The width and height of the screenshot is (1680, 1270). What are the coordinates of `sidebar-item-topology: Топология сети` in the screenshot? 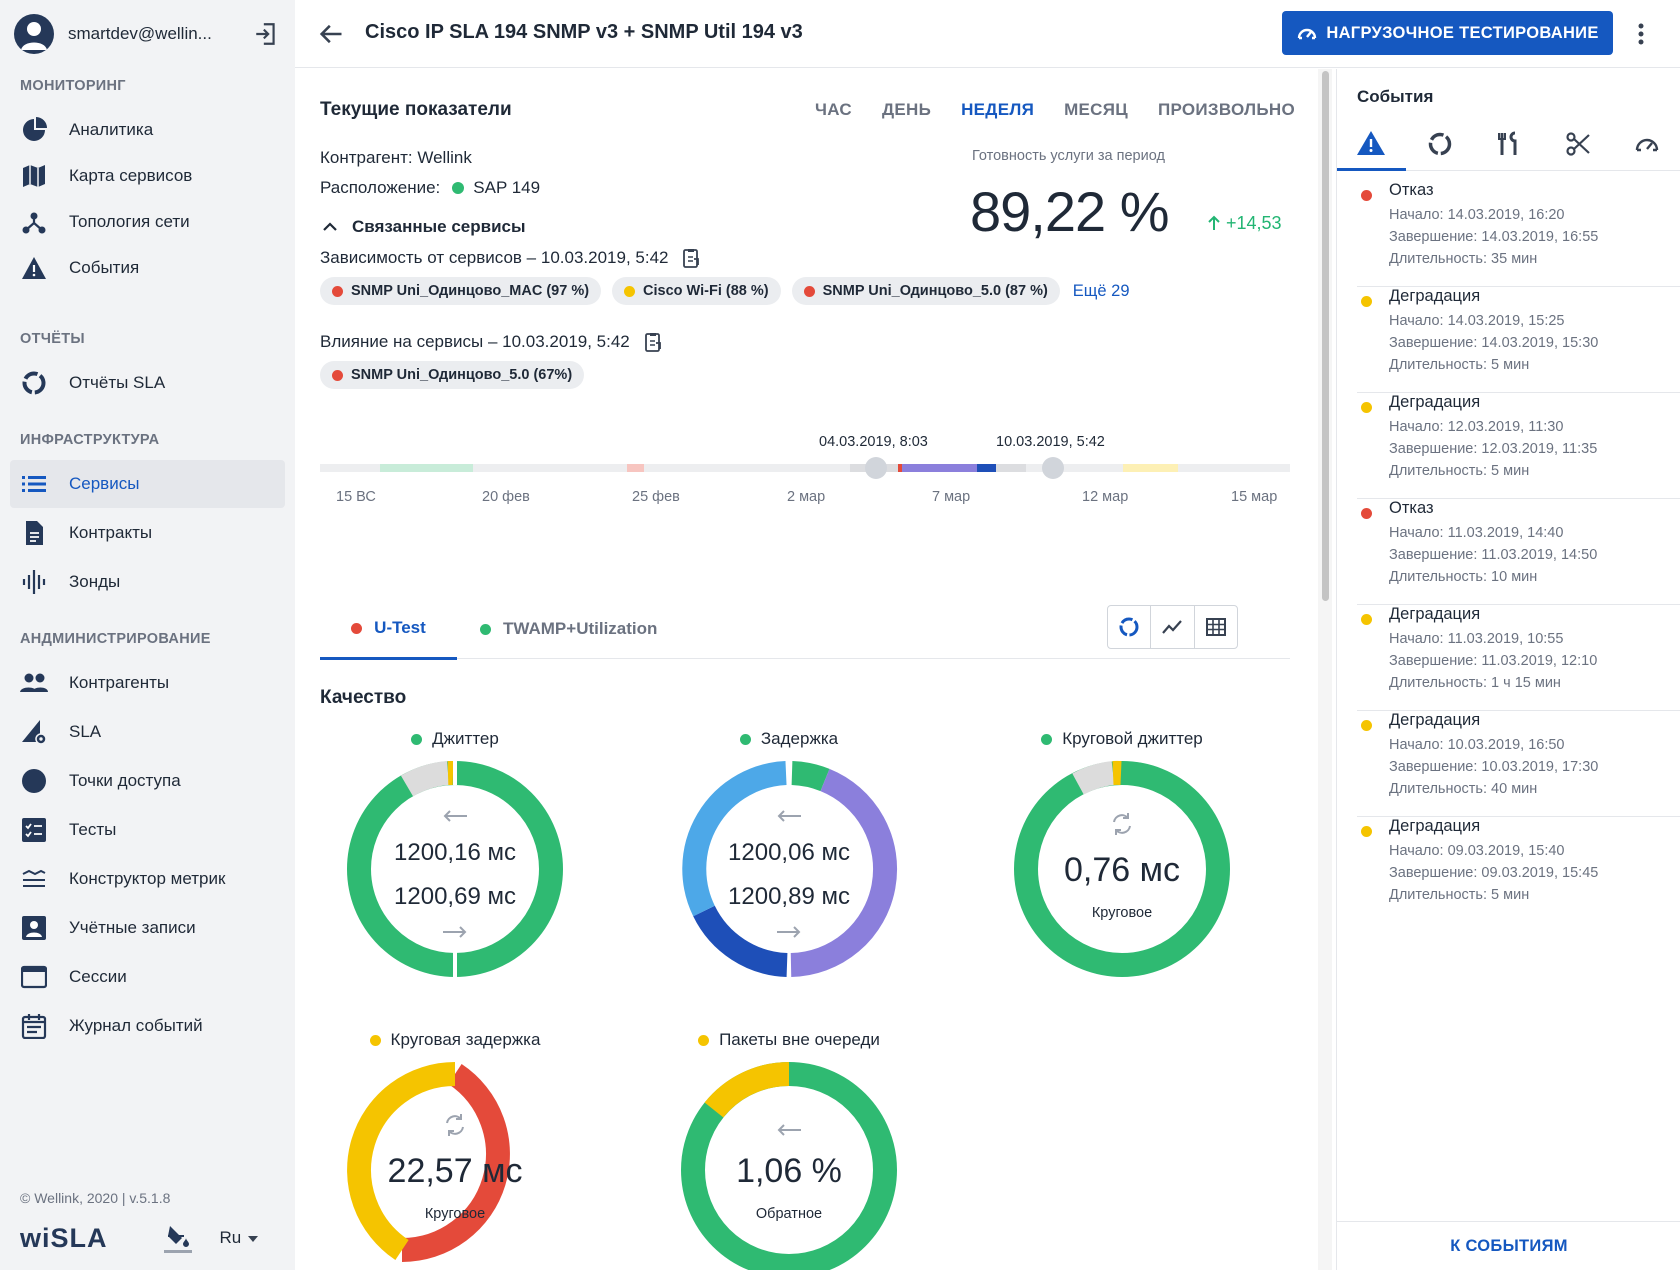 It's located at (147, 222).